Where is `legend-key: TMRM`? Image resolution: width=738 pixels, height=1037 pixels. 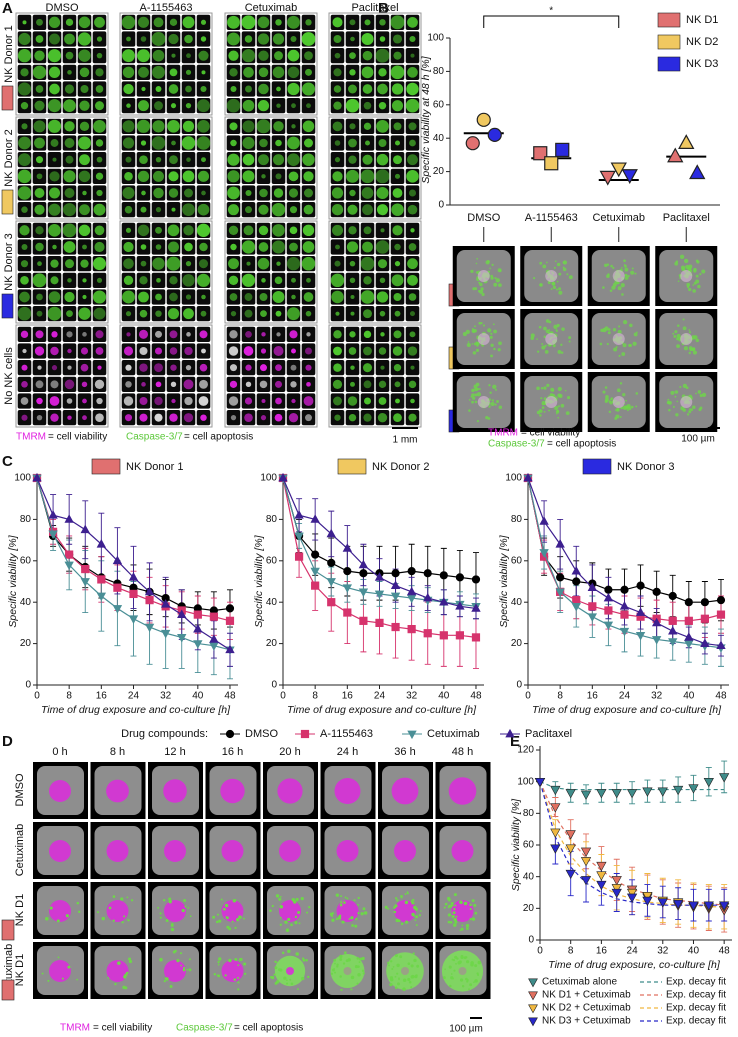 legend-key: TMRM is located at coordinates (31, 437).